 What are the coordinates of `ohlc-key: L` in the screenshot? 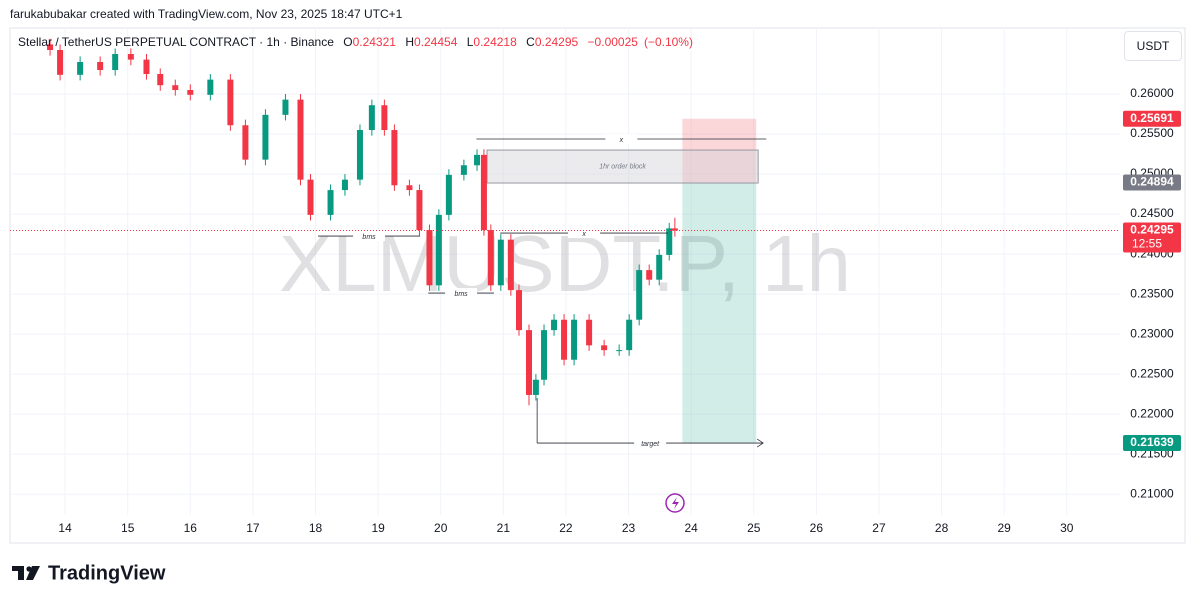 It's located at (470, 42).